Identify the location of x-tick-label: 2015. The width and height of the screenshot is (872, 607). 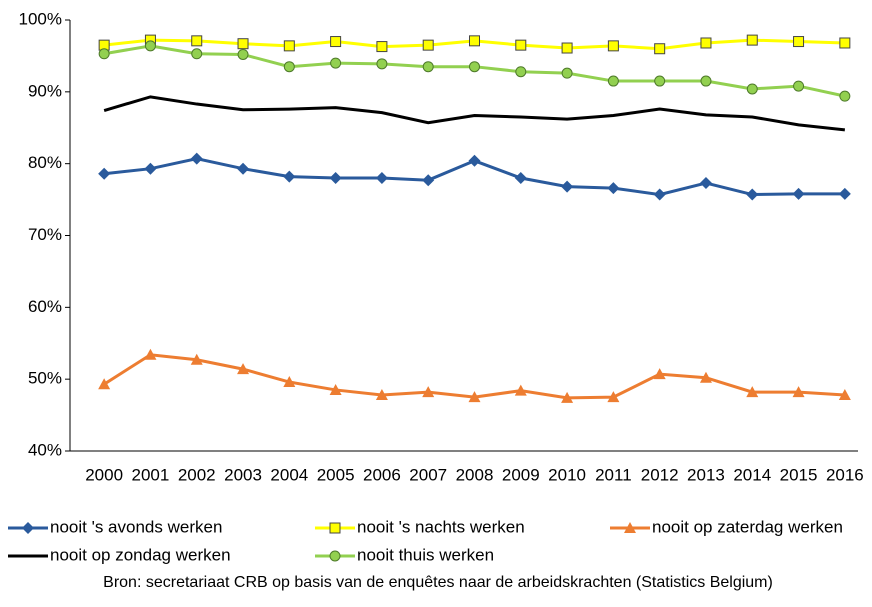
(799, 474).